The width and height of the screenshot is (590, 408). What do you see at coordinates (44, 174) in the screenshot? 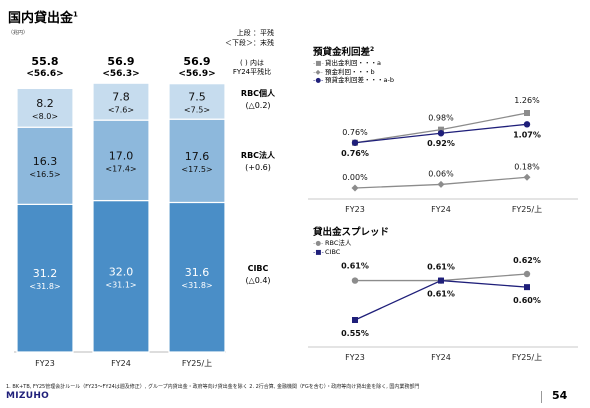
I see `bar-label-lower-rbc-corporate: <16.5>` at bounding box center [44, 174].